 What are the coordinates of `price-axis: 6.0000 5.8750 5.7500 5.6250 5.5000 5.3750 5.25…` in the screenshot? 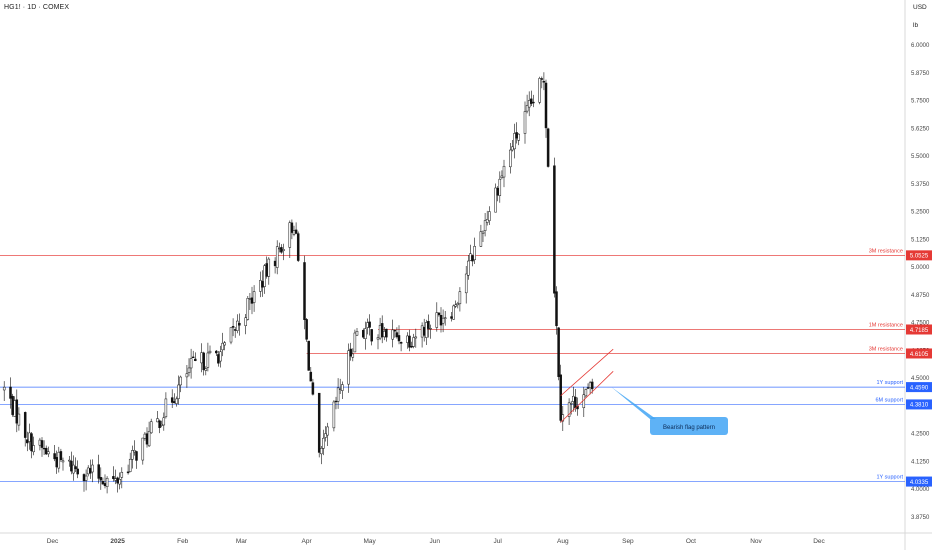 It's located at (920, 282).